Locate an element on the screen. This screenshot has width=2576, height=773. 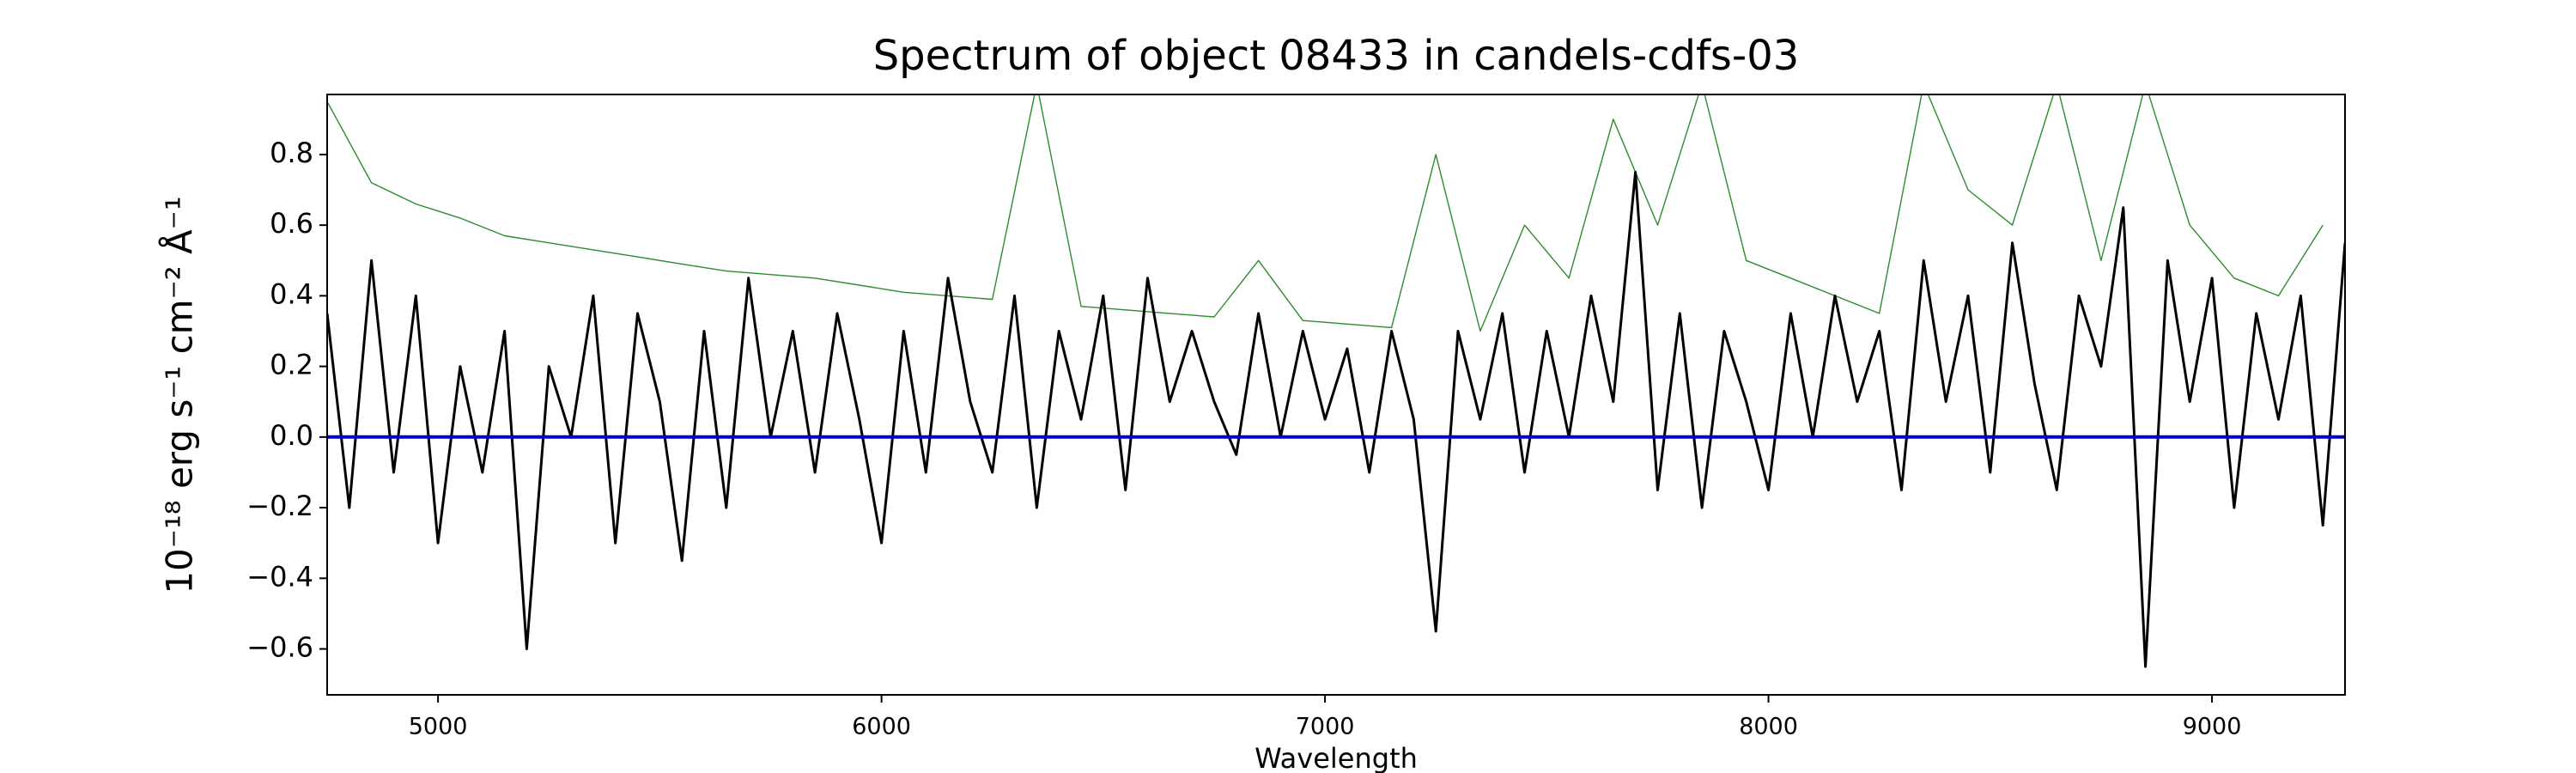
y-tick-label: 0.0 is located at coordinates (291, 435).